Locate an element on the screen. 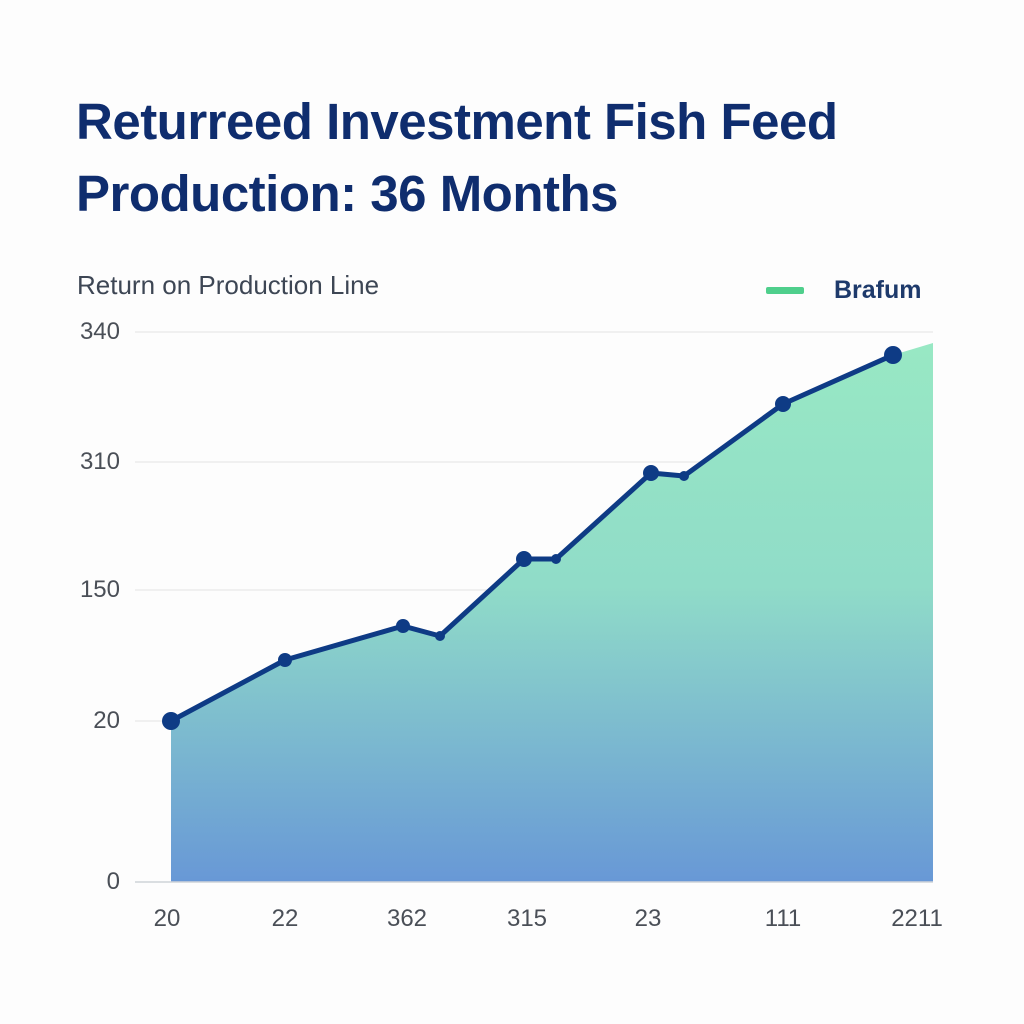  legend-label: Brafum is located at coordinates (878, 290).